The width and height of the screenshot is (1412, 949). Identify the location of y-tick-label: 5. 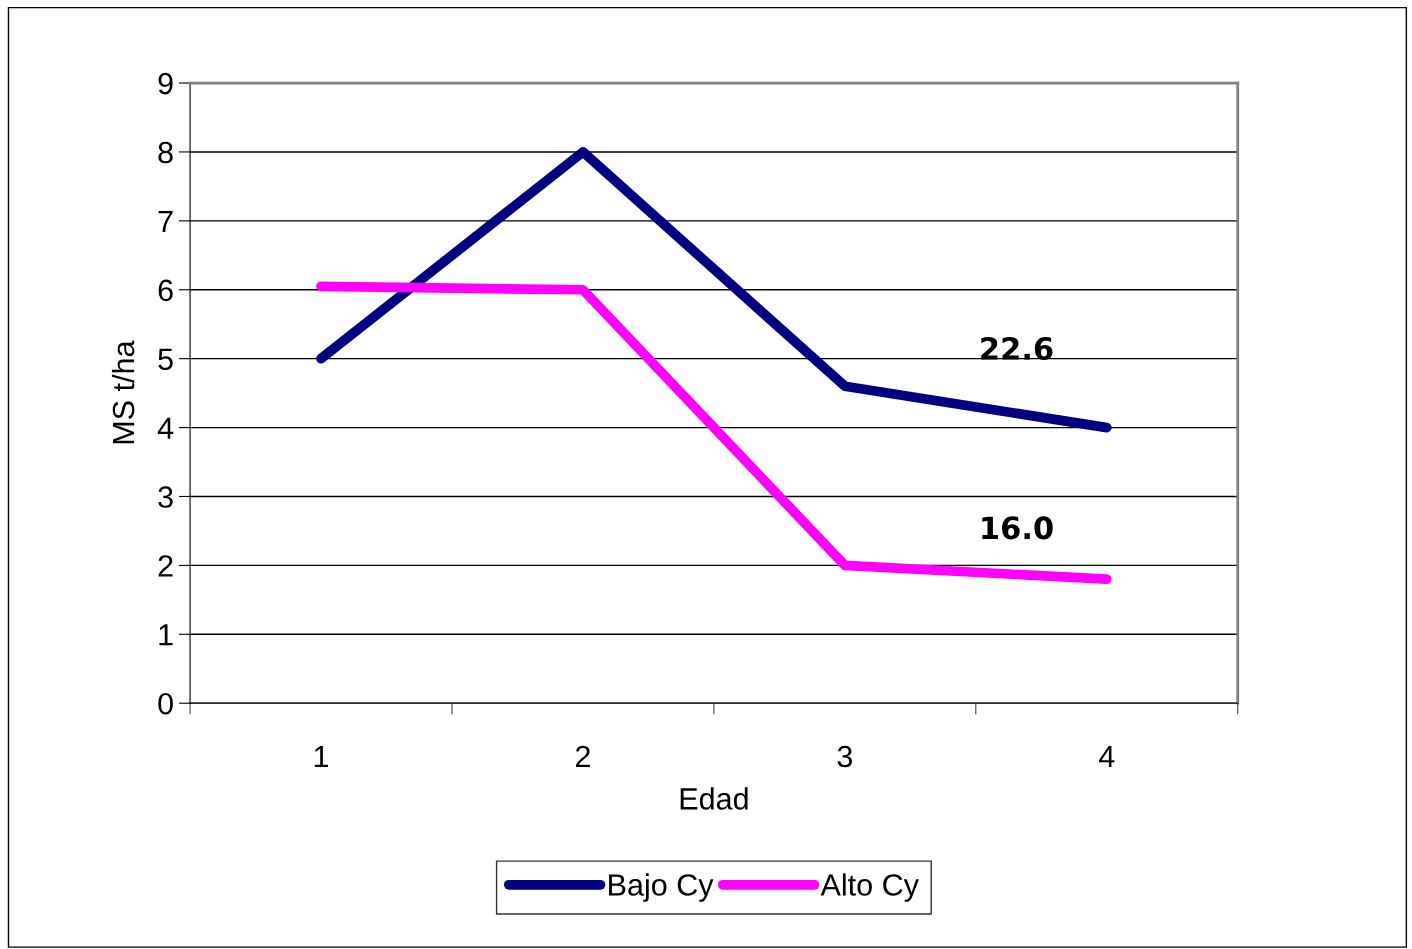
(165, 359).